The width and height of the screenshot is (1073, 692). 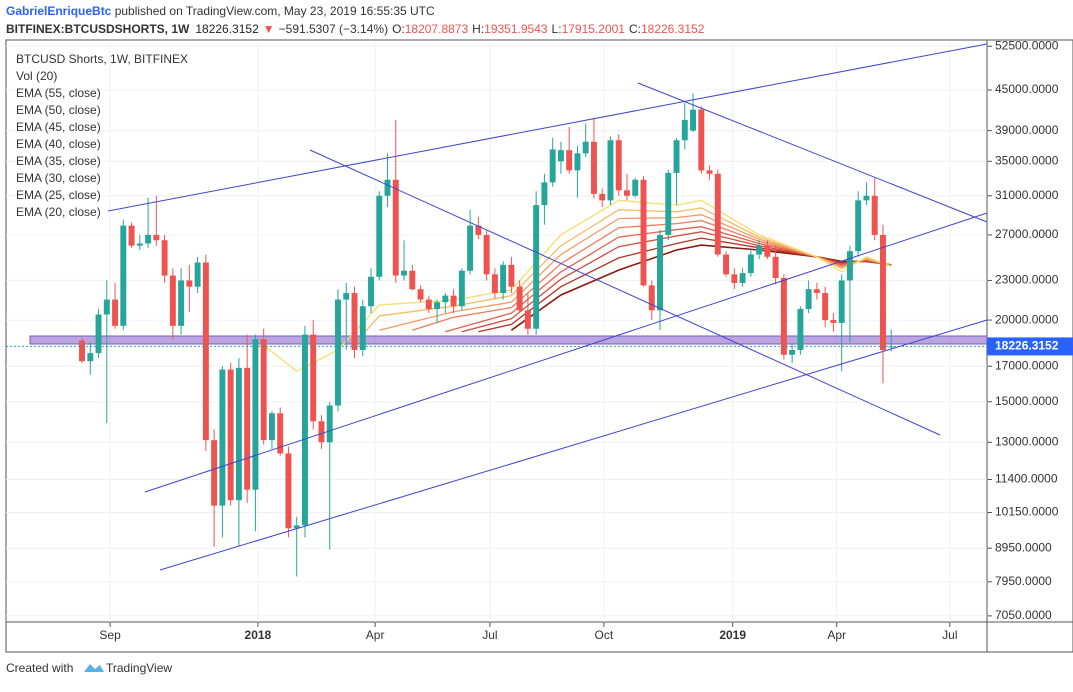 I want to click on legend-entry: EMA (55, close), so click(x=58, y=93).